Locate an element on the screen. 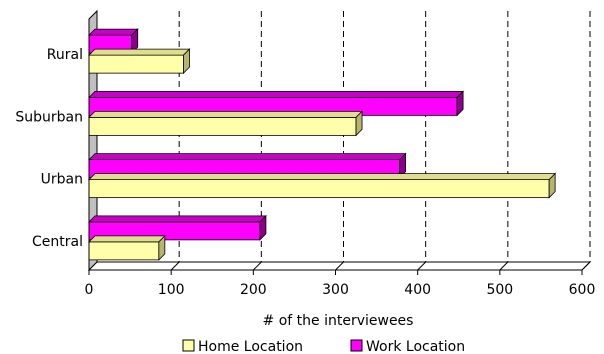 The height and width of the screenshot is (354, 604). legend-item-home-location: Home Location is located at coordinates (242, 346).